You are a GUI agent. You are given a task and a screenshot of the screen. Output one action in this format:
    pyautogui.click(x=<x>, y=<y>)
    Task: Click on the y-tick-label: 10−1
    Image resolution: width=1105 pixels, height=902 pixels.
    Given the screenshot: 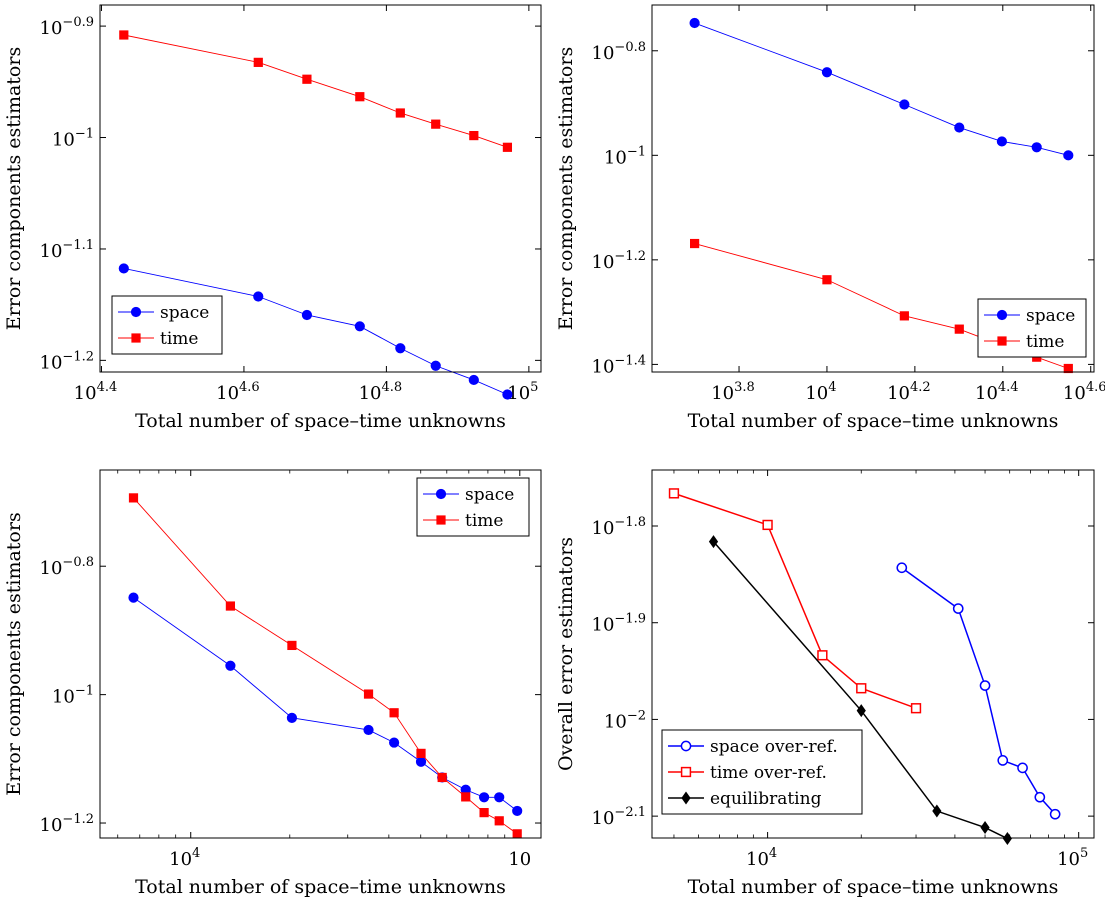 What is the action you would take?
    pyautogui.click(x=73, y=139)
    